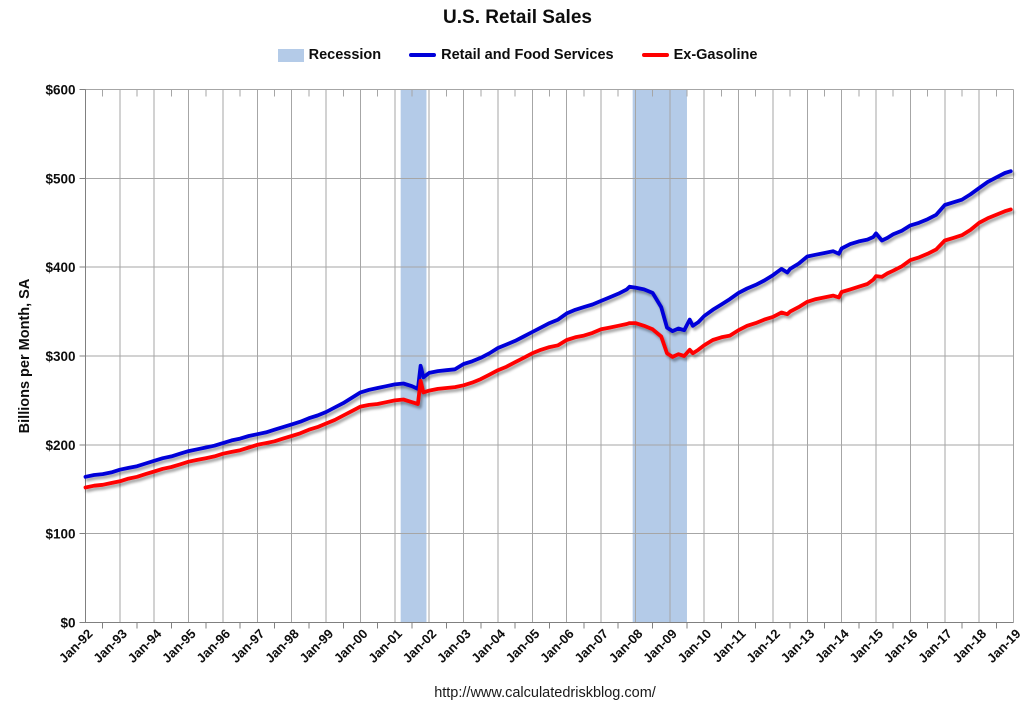 The image size is (1035, 714). I want to click on x-tick-label: Jan-03, so click(454, 646).